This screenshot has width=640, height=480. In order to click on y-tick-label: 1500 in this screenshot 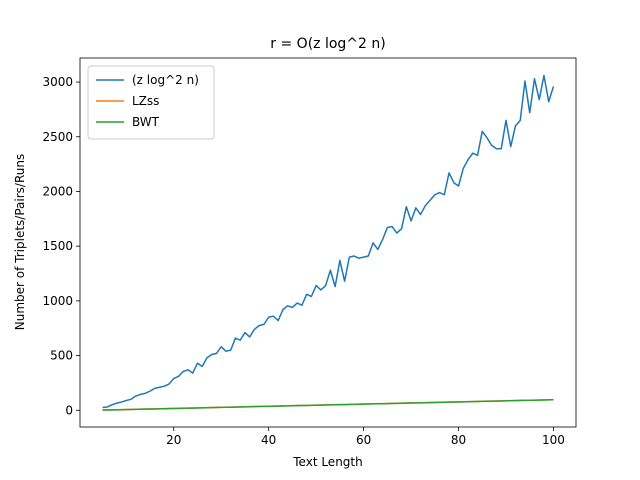, I will do `click(57, 246)`.